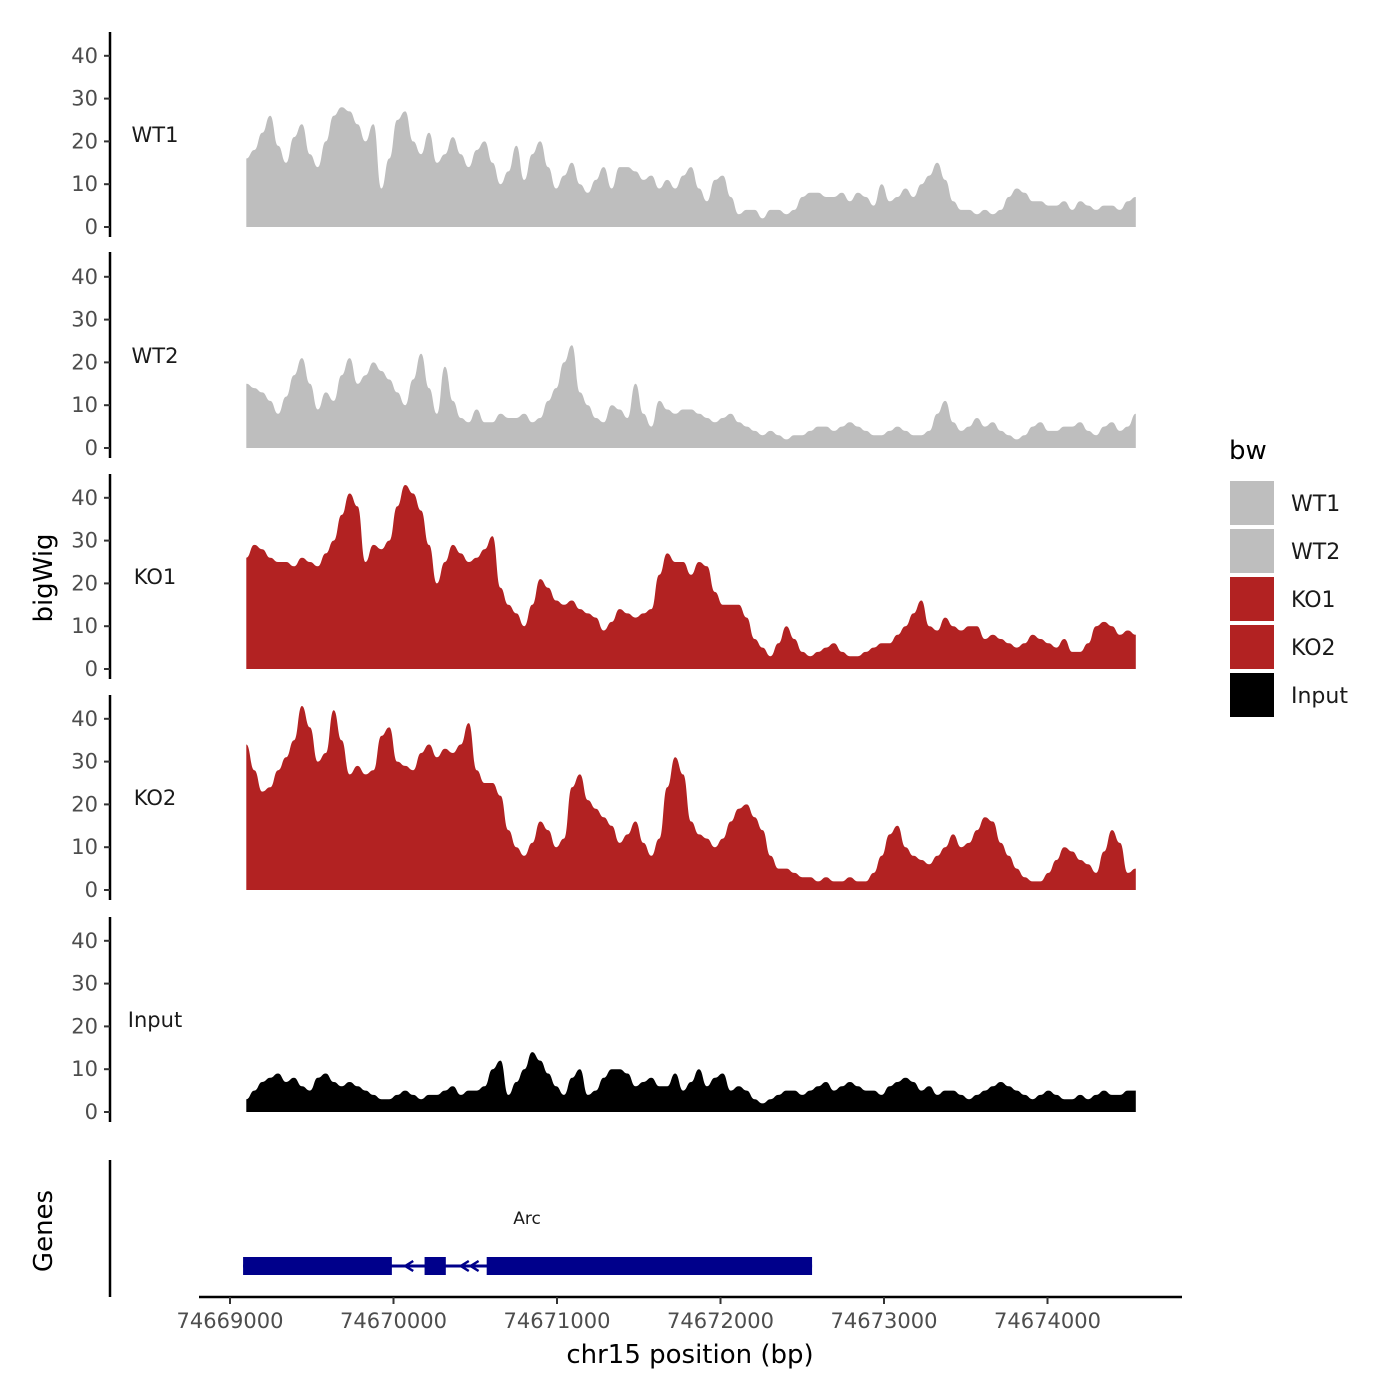  I want to click on y-axis-title: bigWig, so click(44, 577).